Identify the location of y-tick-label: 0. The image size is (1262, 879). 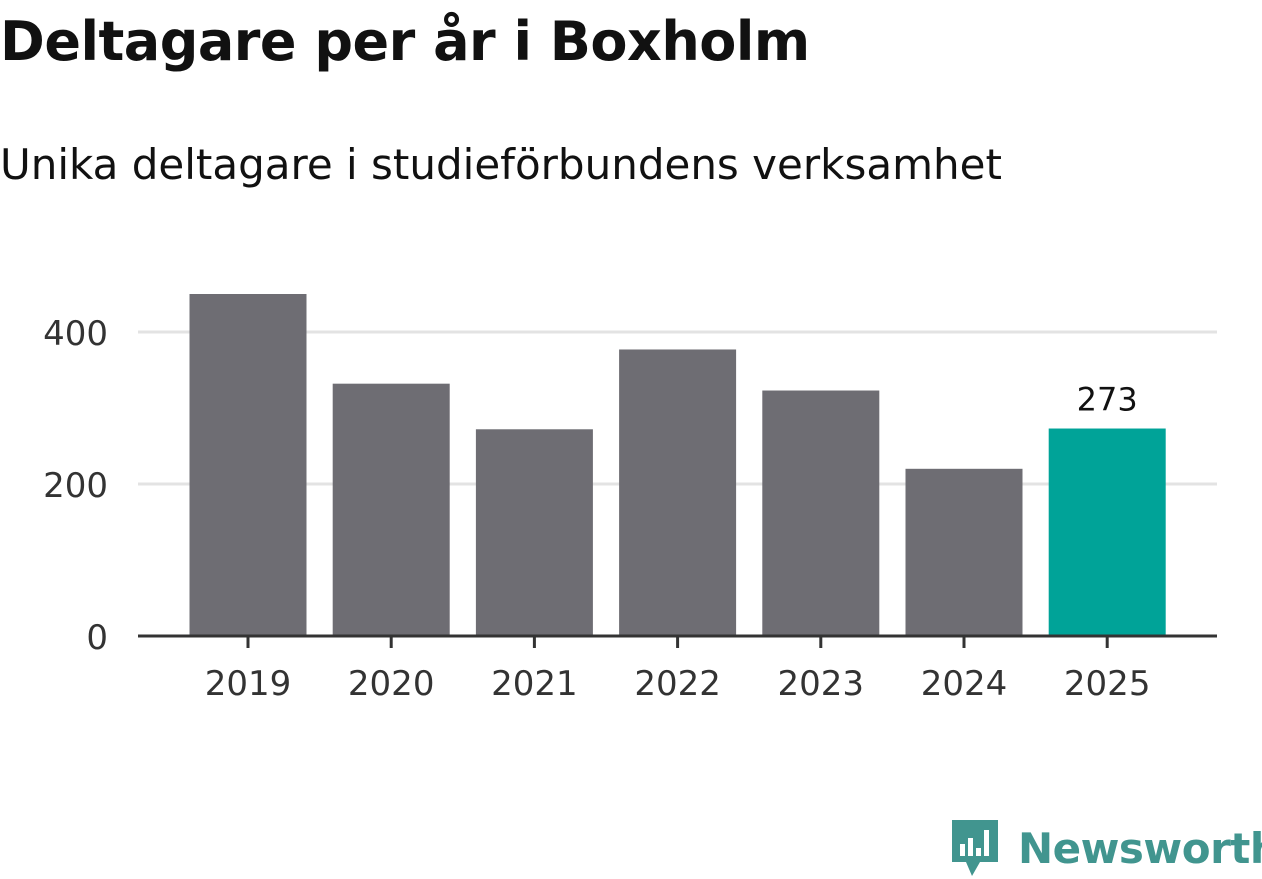
(97, 638).